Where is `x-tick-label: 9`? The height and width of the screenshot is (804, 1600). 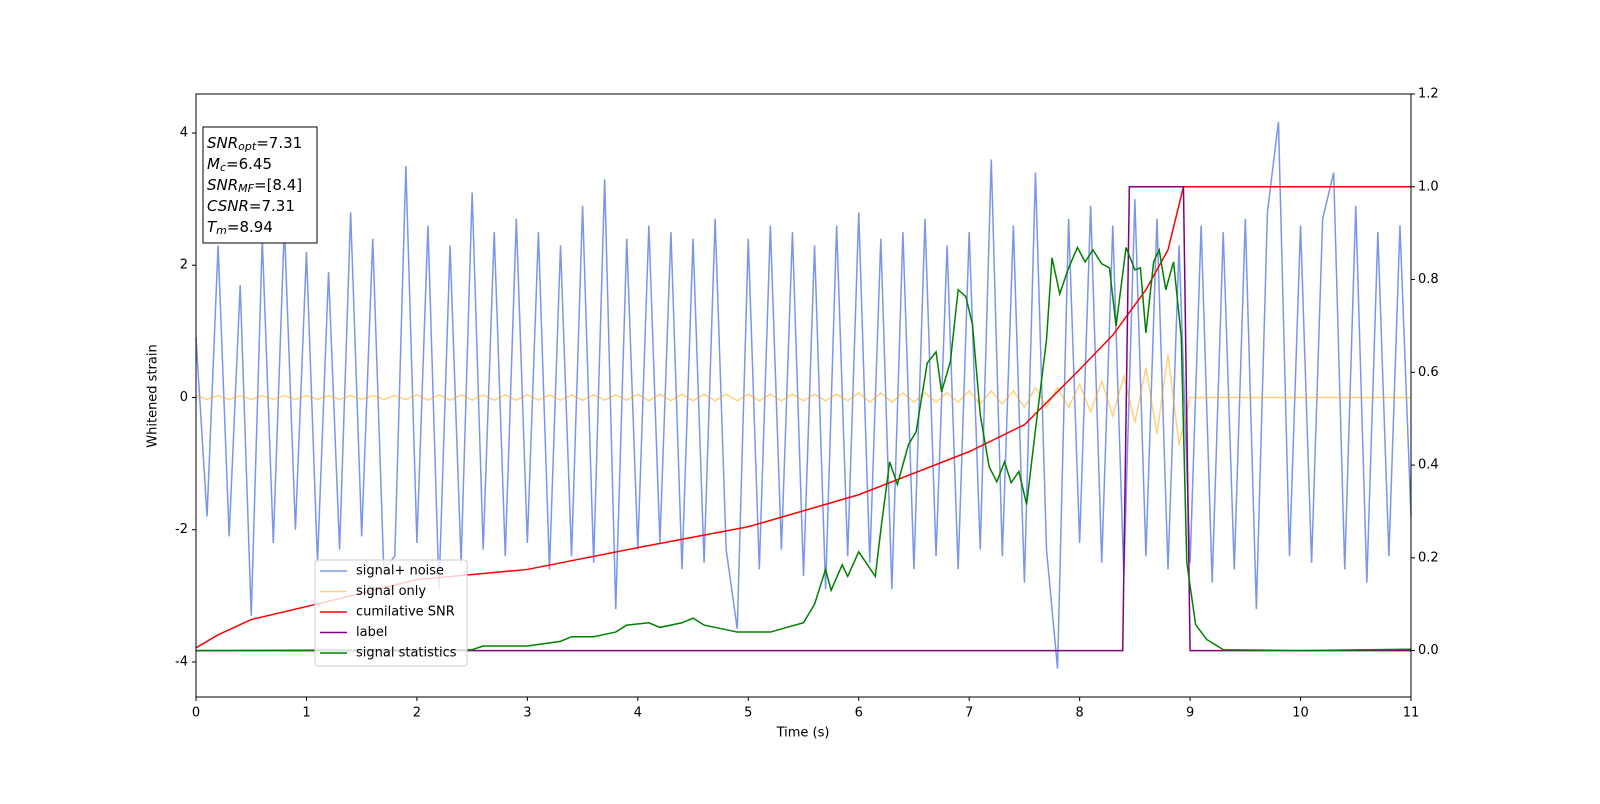
x-tick-label: 9 is located at coordinates (1190, 713).